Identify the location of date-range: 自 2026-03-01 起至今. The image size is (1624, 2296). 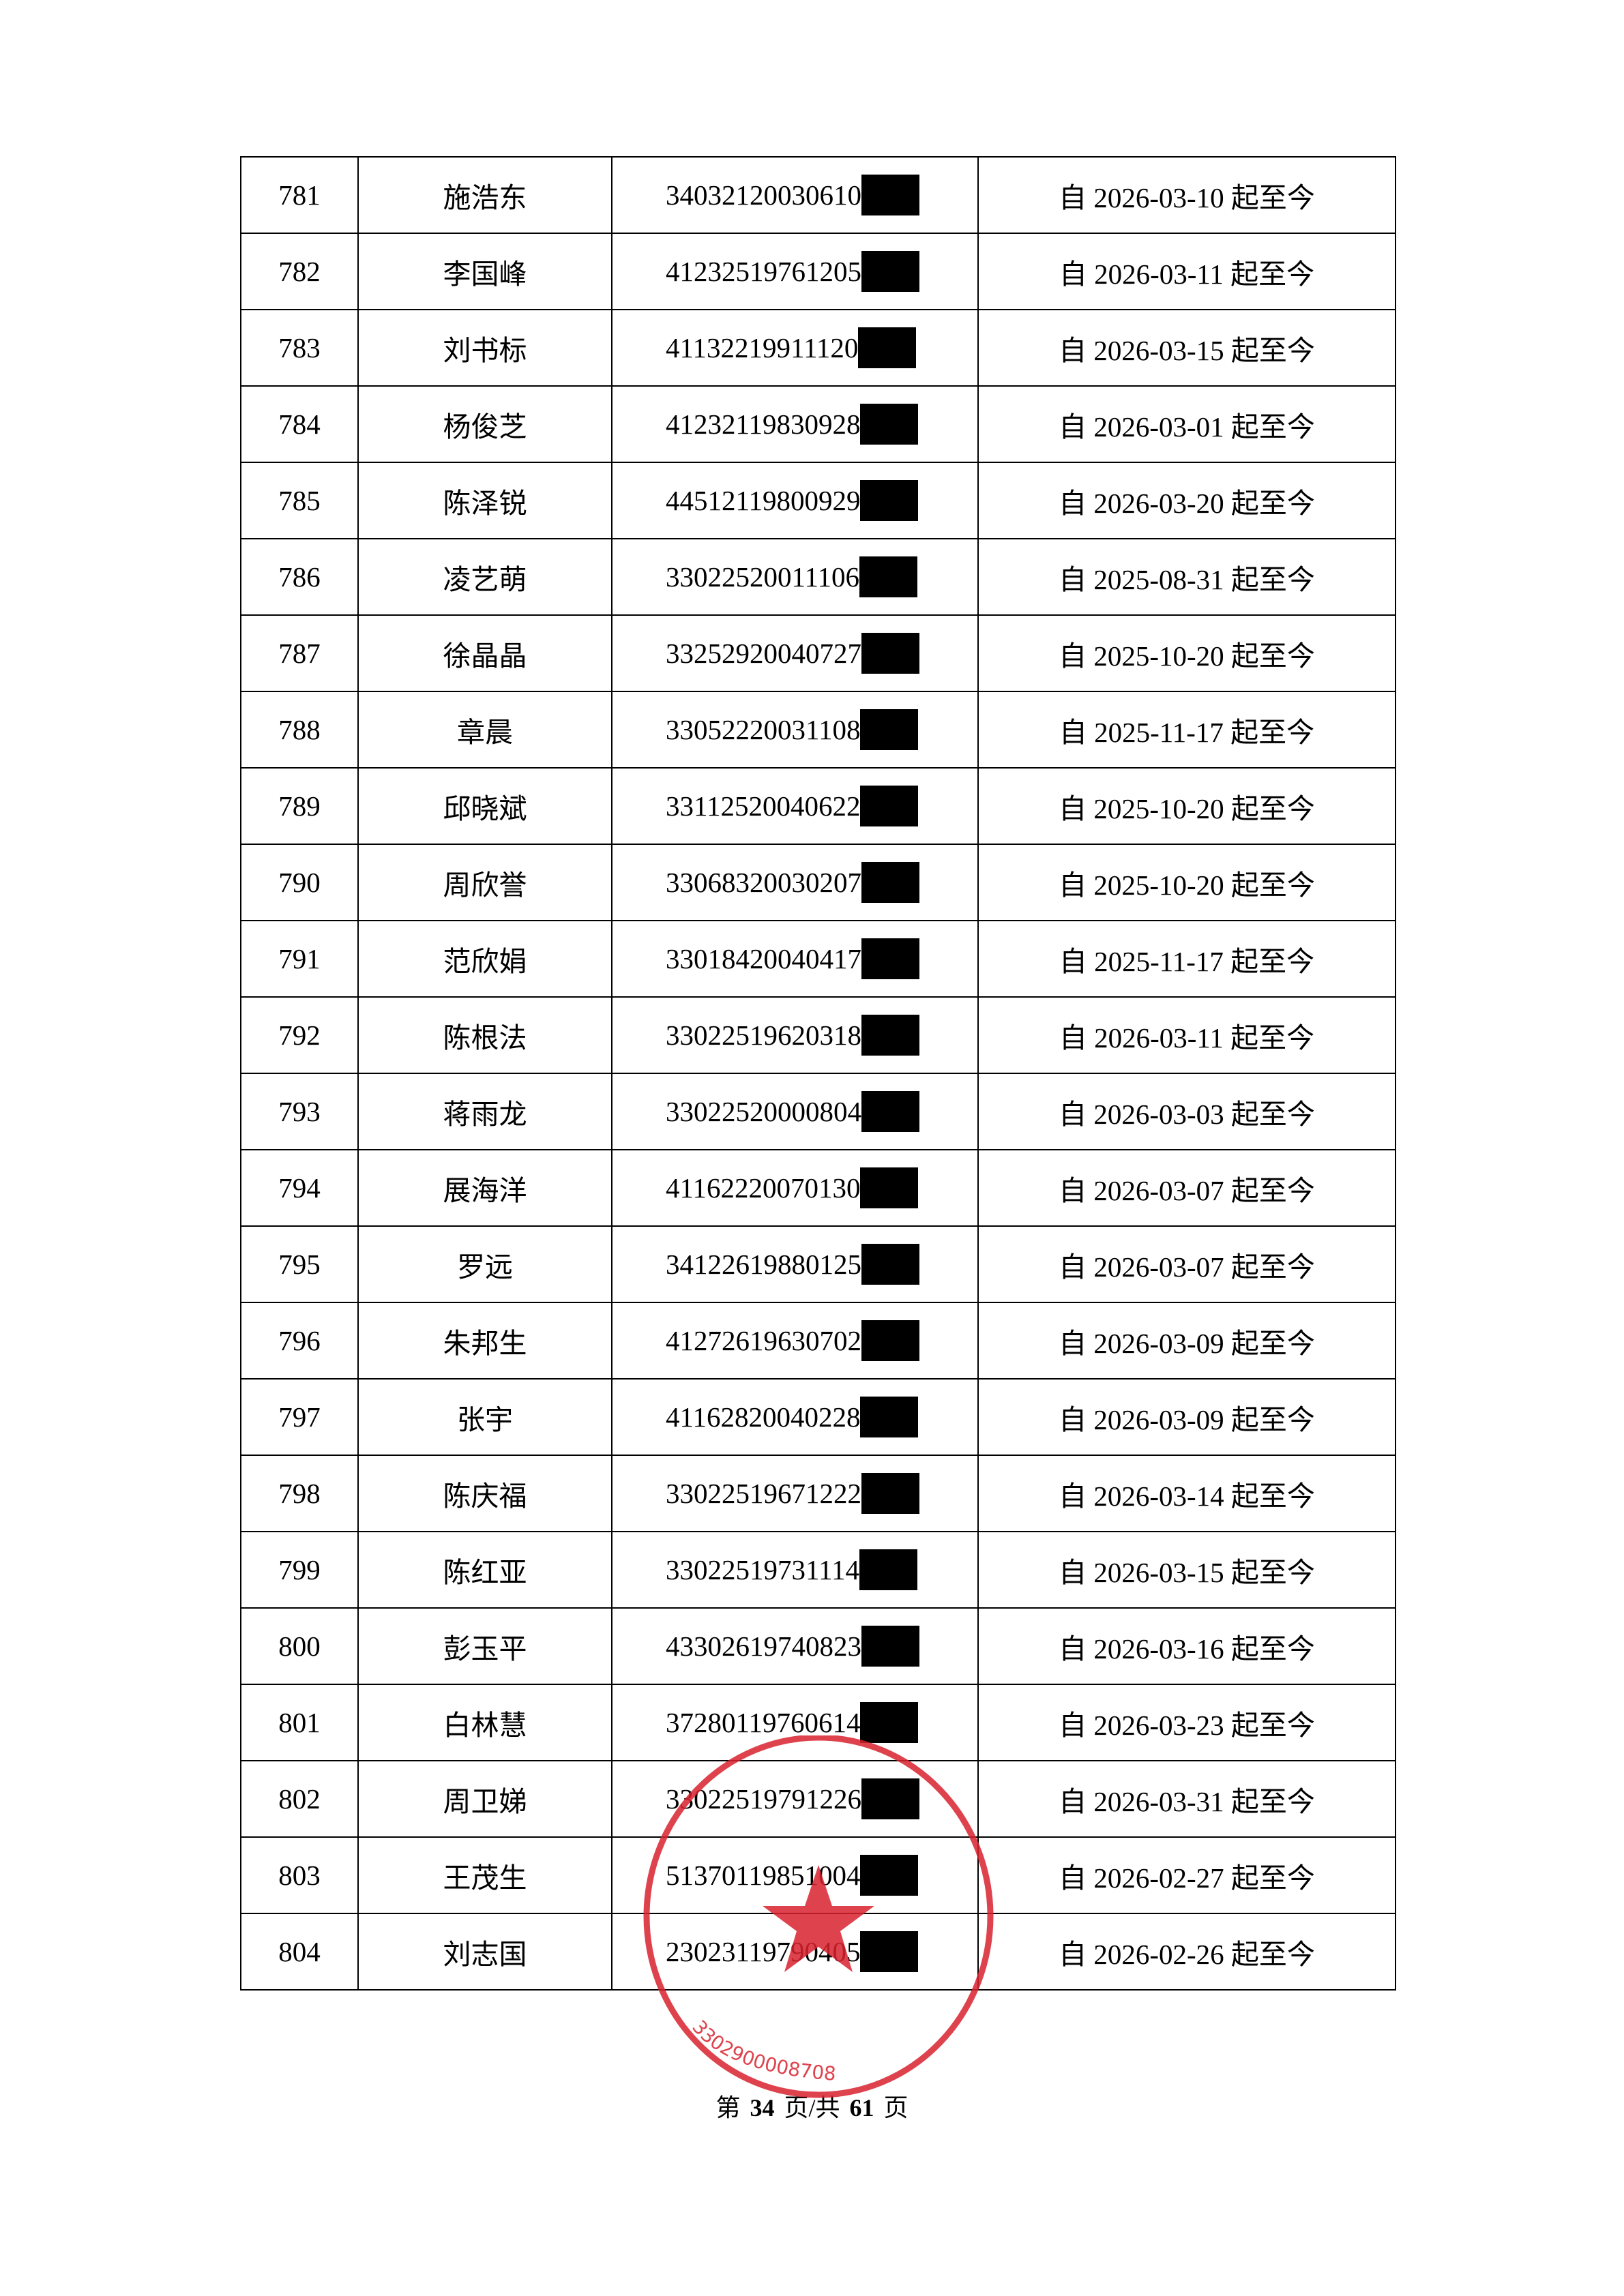
(1186, 424).